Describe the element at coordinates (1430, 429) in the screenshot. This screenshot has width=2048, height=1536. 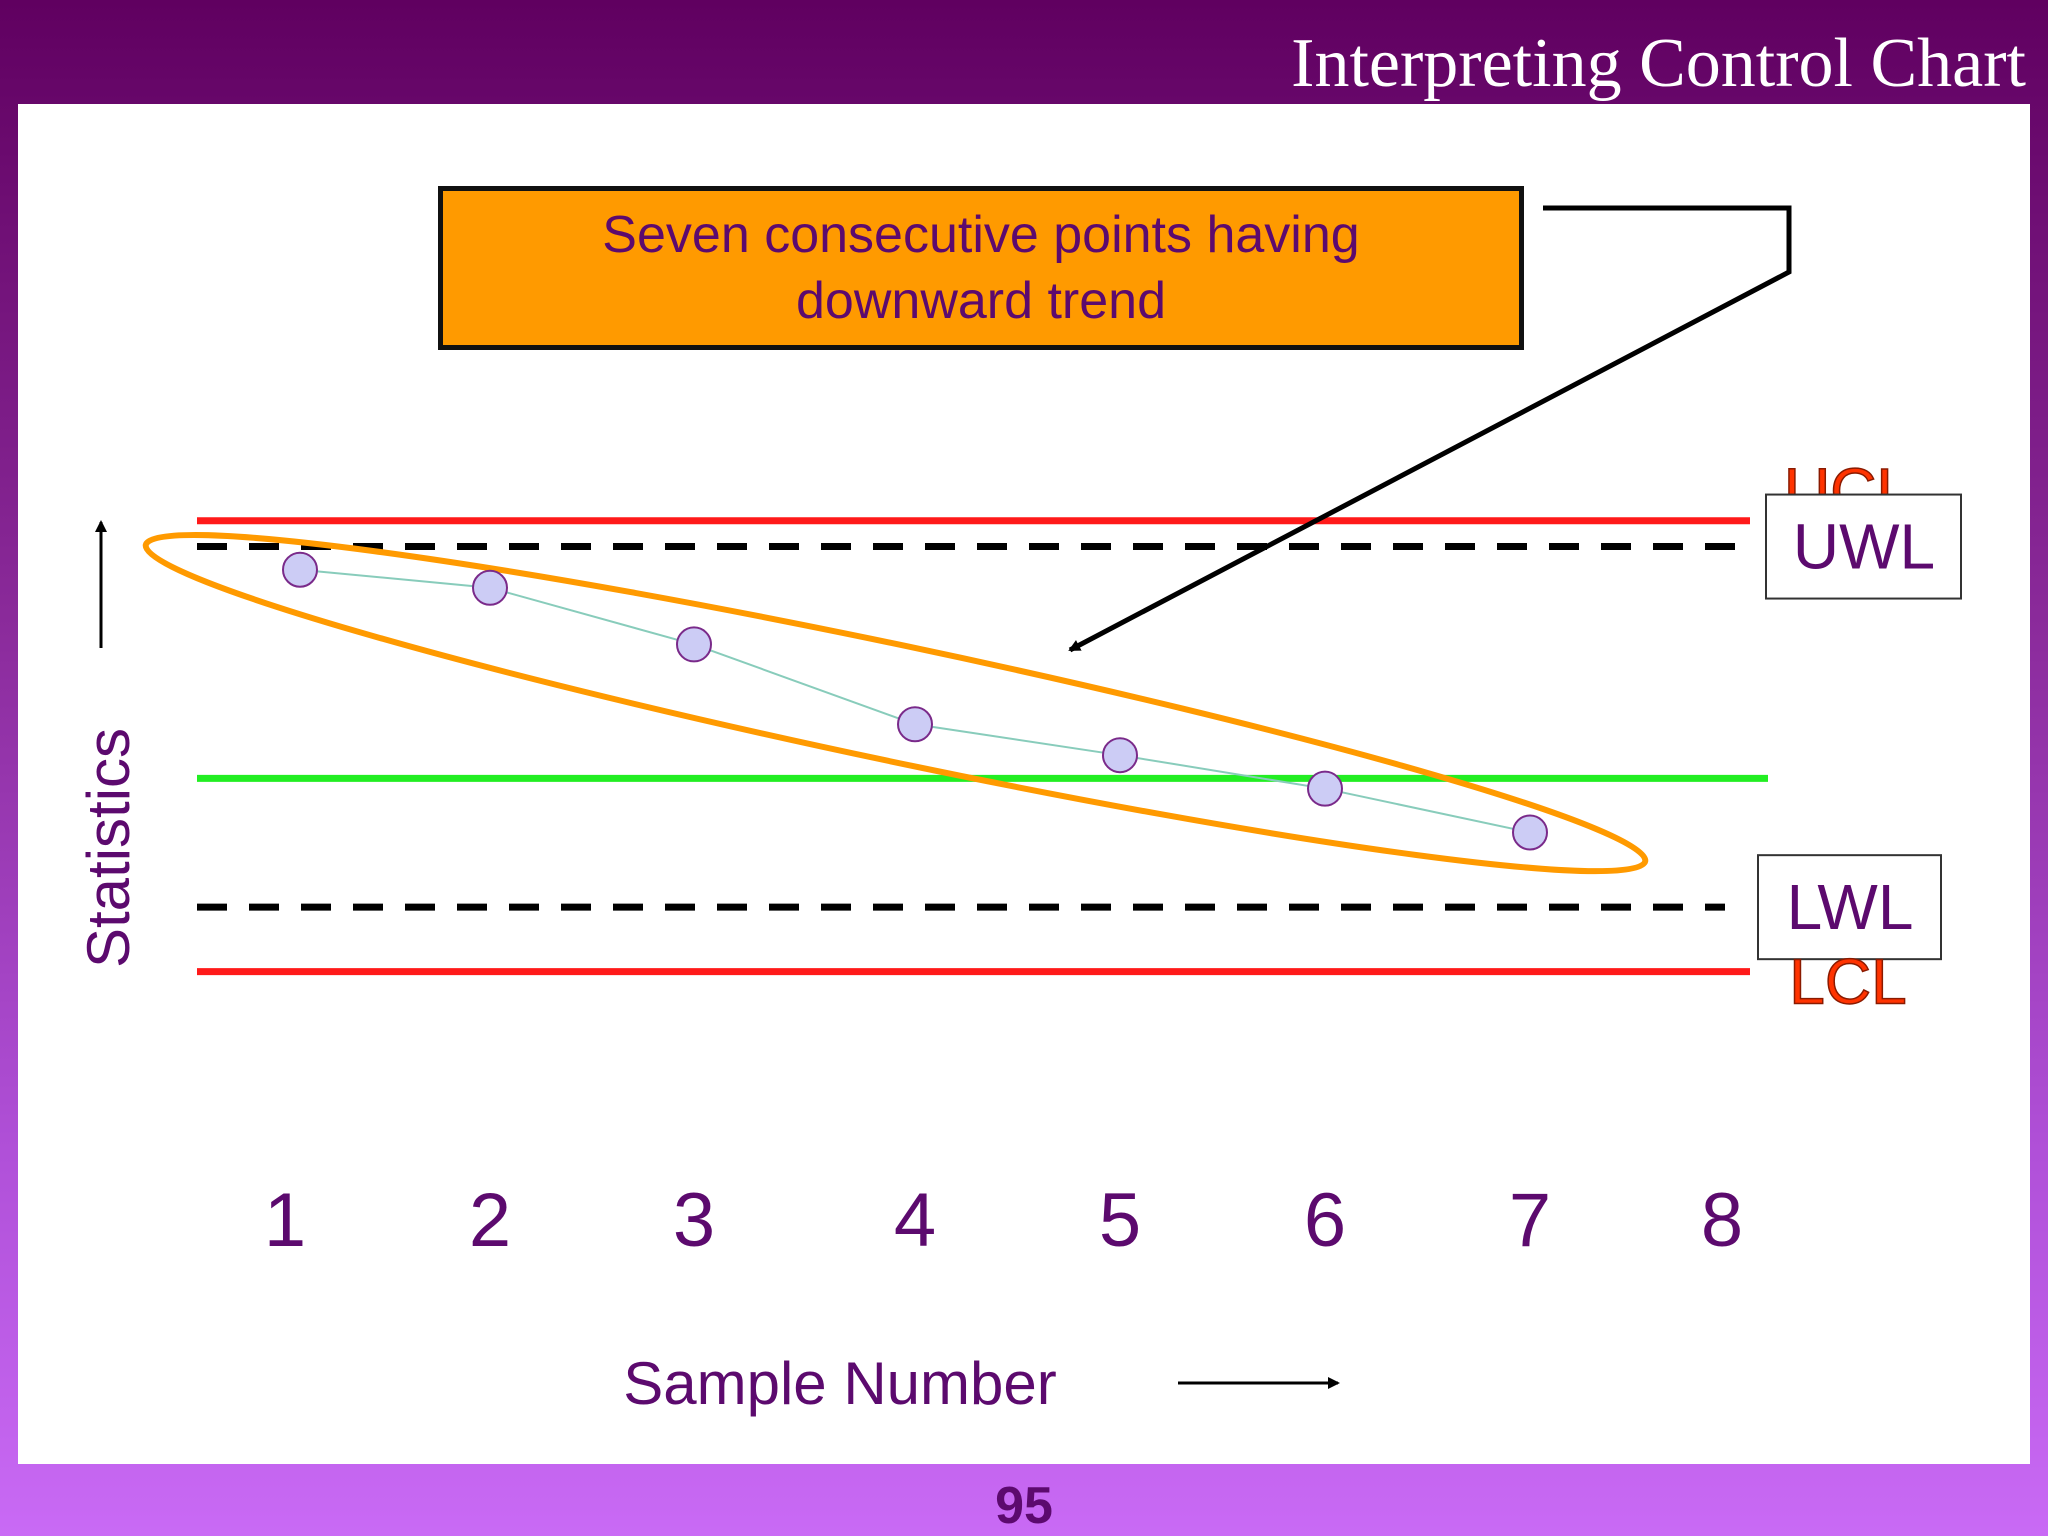
I see `callout-arrow` at that location.